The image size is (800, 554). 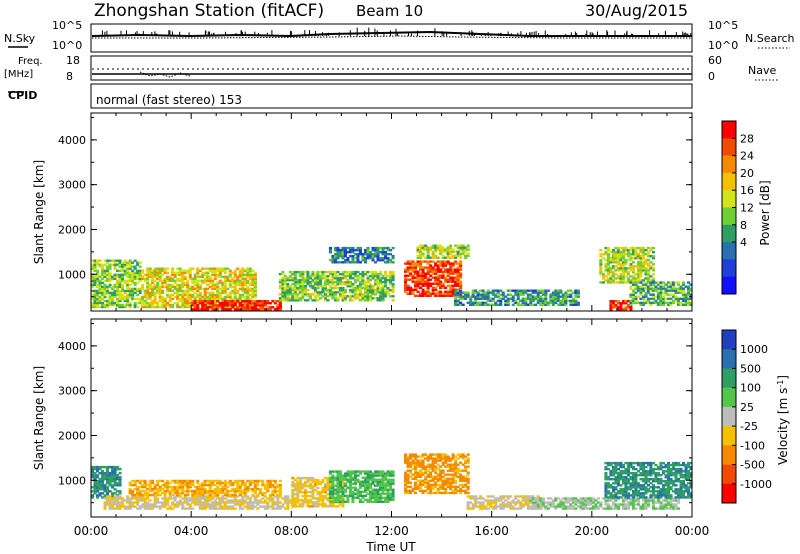 What do you see at coordinates (747, 208) in the screenshot?
I see `colorbar-tick-label: 12` at bounding box center [747, 208].